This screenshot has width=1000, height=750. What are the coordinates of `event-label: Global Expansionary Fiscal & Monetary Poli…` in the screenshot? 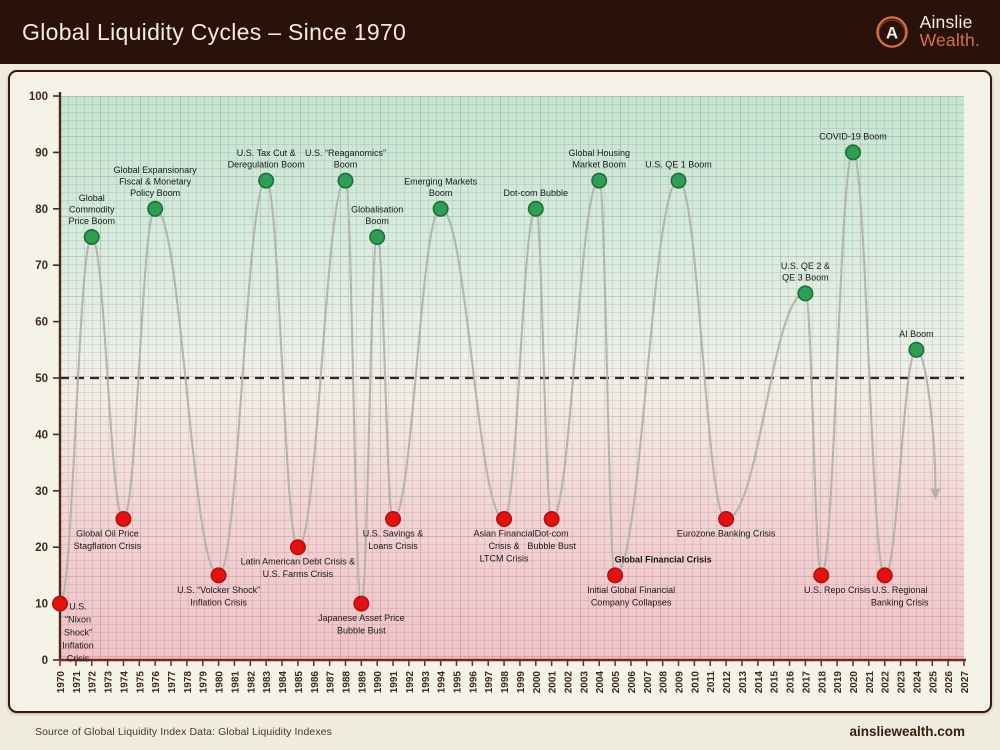 It's located at (156, 181).